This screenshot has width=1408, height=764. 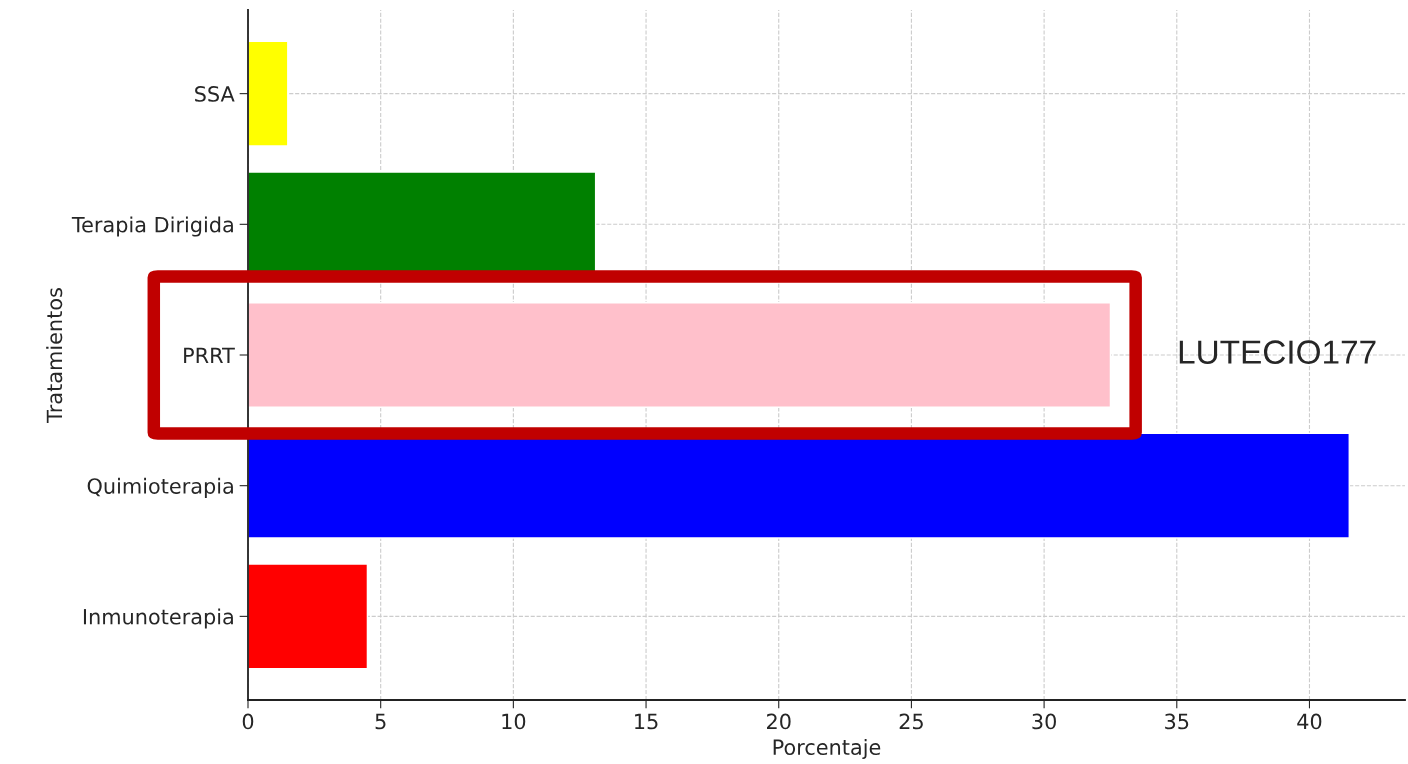 What do you see at coordinates (1277, 352) in the screenshot?
I see `annotation: LUTECIO177` at bounding box center [1277, 352].